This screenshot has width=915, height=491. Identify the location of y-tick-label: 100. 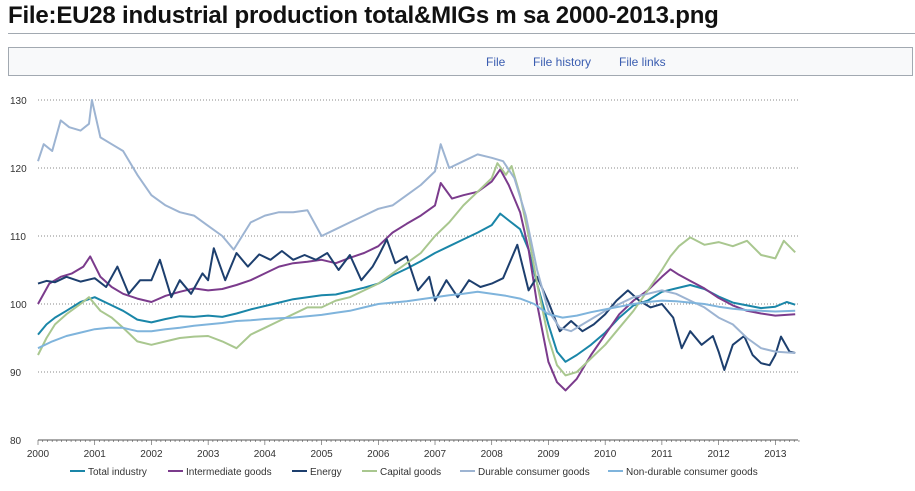
(18, 305).